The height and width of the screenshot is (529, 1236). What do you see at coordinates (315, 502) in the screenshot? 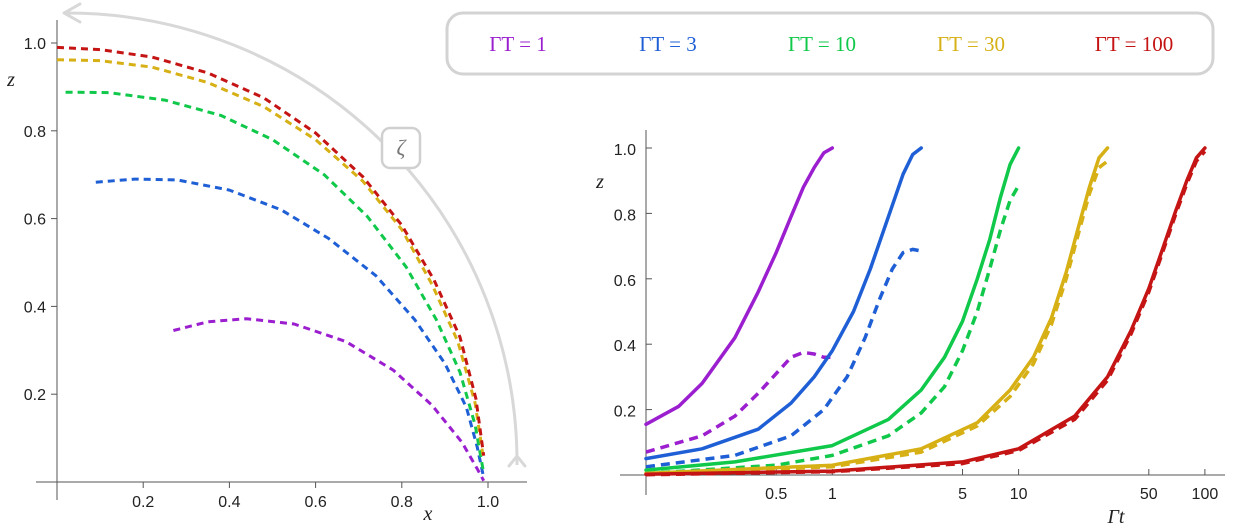
I see `left-x-tick-label: 0.6` at bounding box center [315, 502].